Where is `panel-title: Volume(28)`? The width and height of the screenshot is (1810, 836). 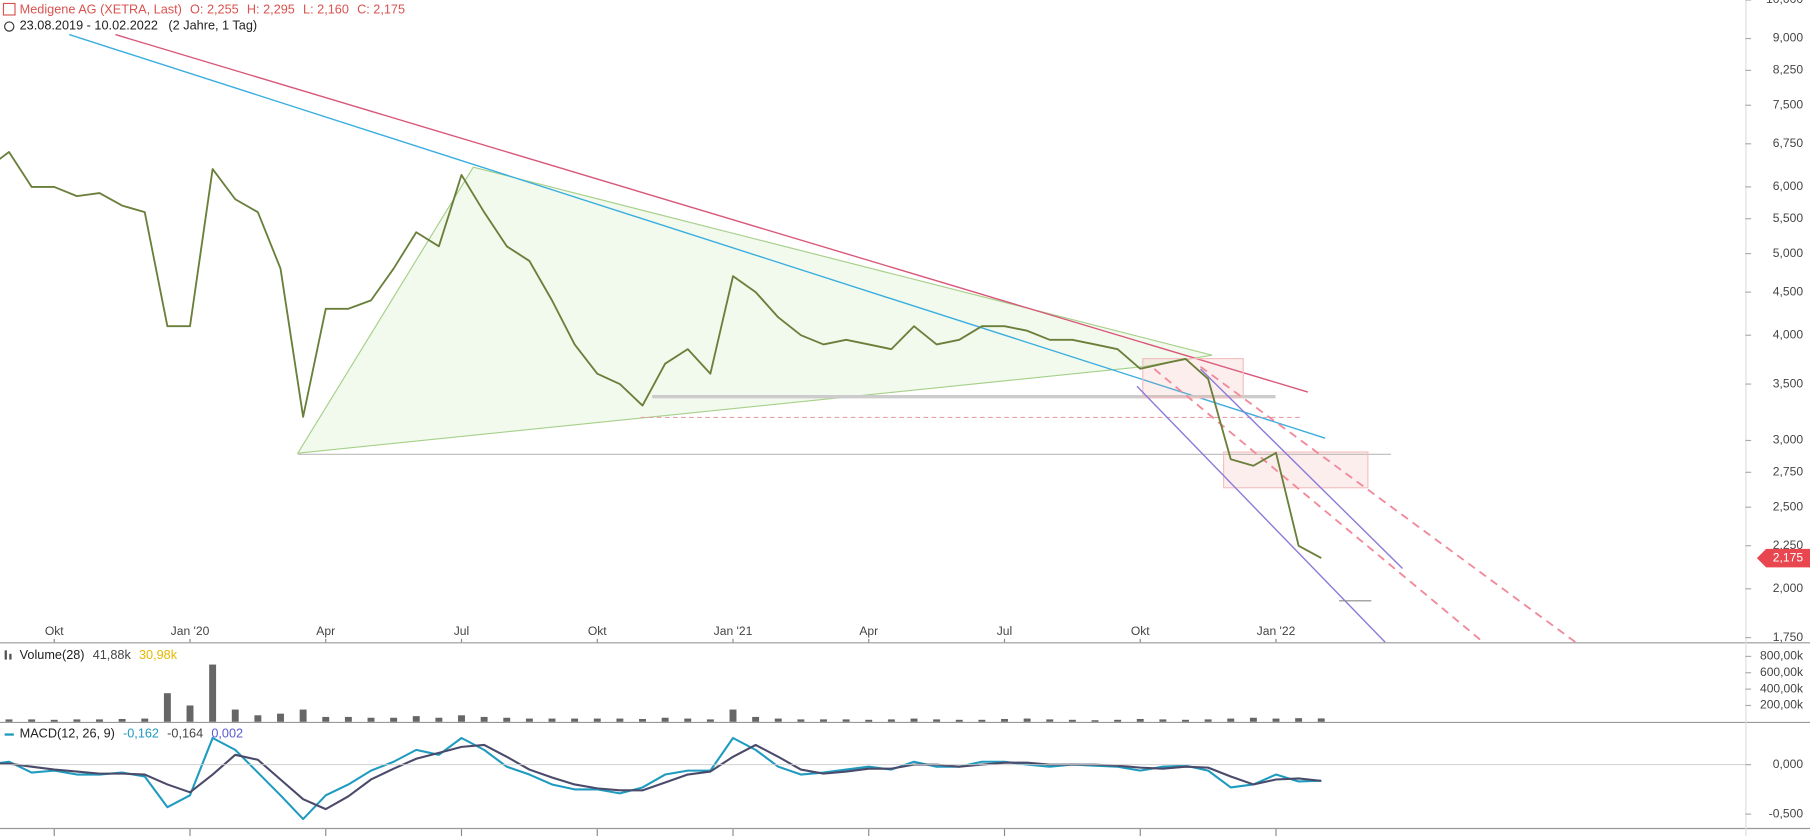 panel-title: Volume(28) is located at coordinates (52, 655).